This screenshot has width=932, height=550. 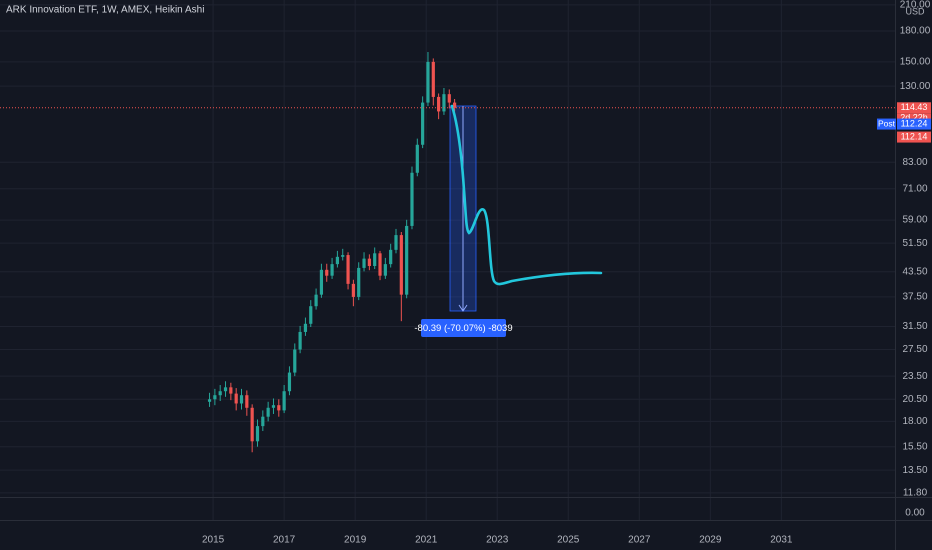 What do you see at coordinates (463, 308) in the screenshot?
I see `measure-arrowhead` at bounding box center [463, 308].